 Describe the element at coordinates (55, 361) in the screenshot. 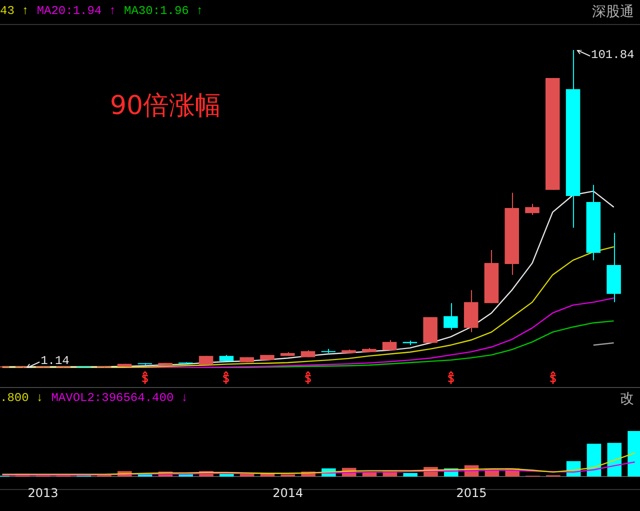

I see `annotation: 1.14` at that location.